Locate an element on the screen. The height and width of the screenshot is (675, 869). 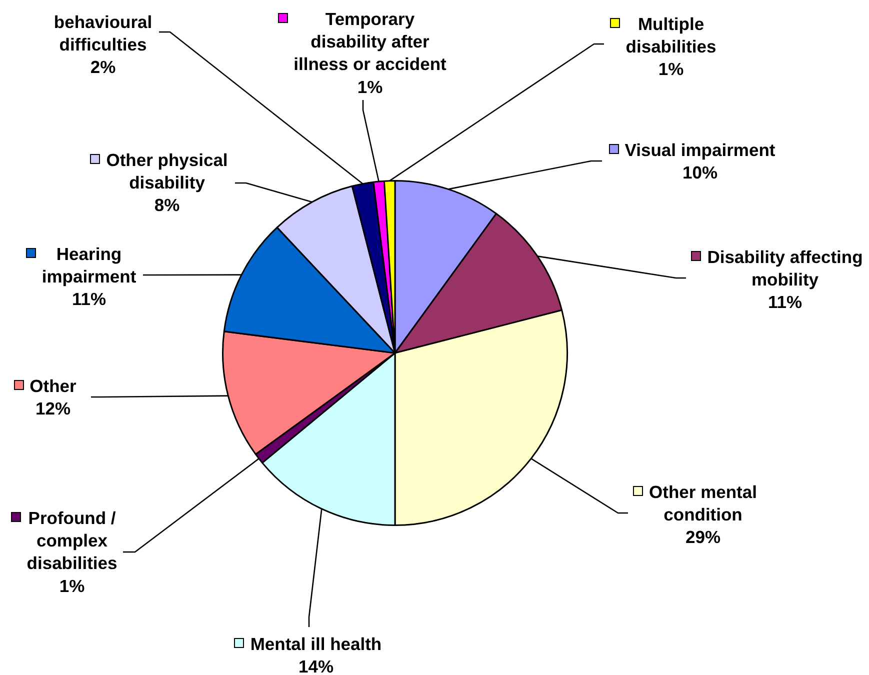
data-label: 29% is located at coordinates (703, 537).